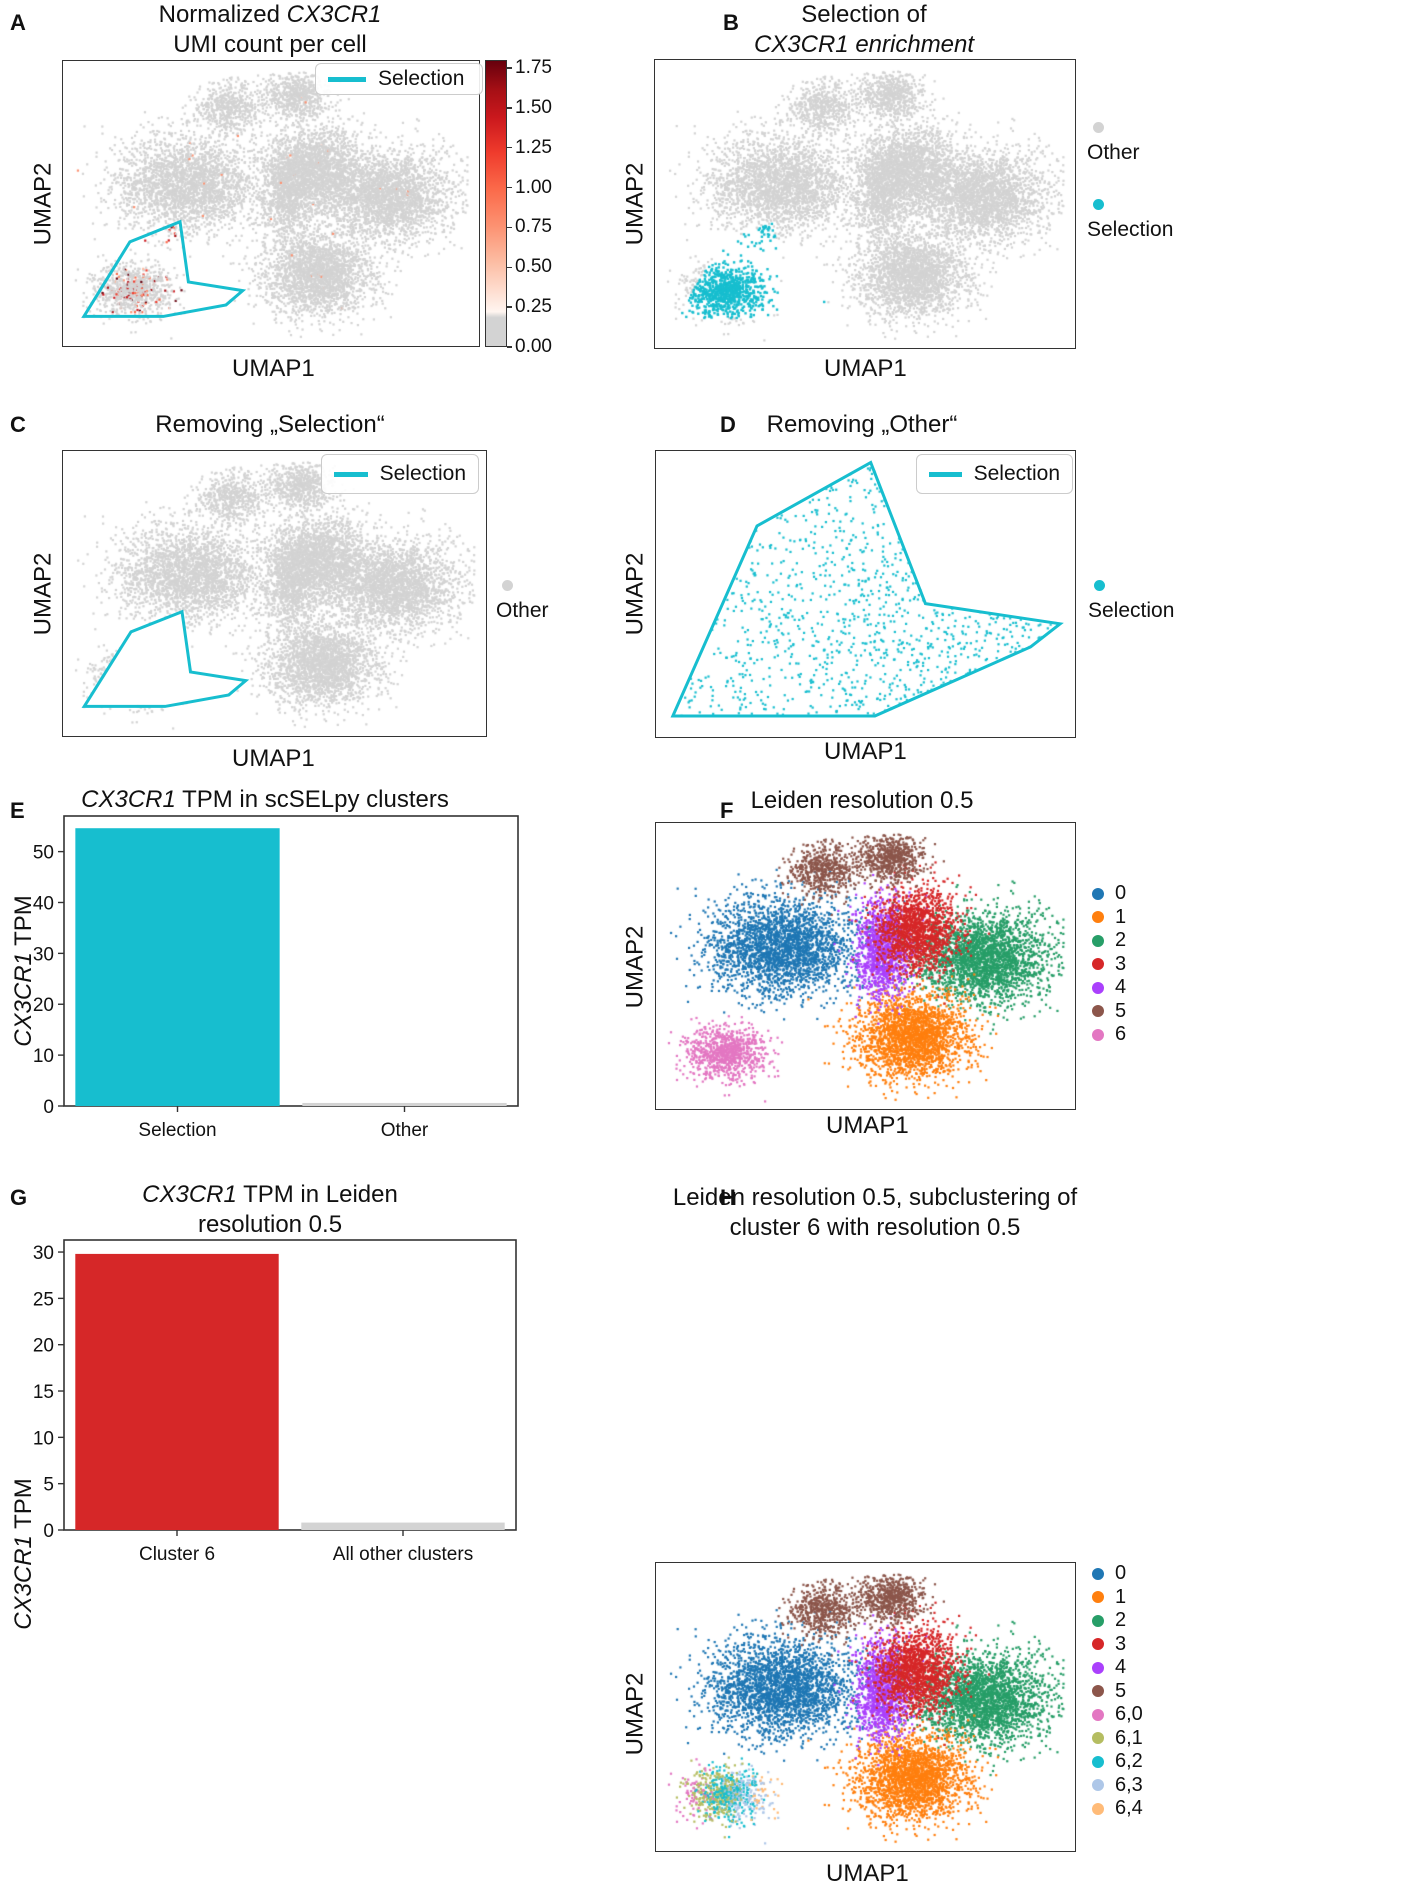 The image size is (1417, 1897). I want to click on legend-item-cluster-6-3: 6,3, so click(1117, 1786).